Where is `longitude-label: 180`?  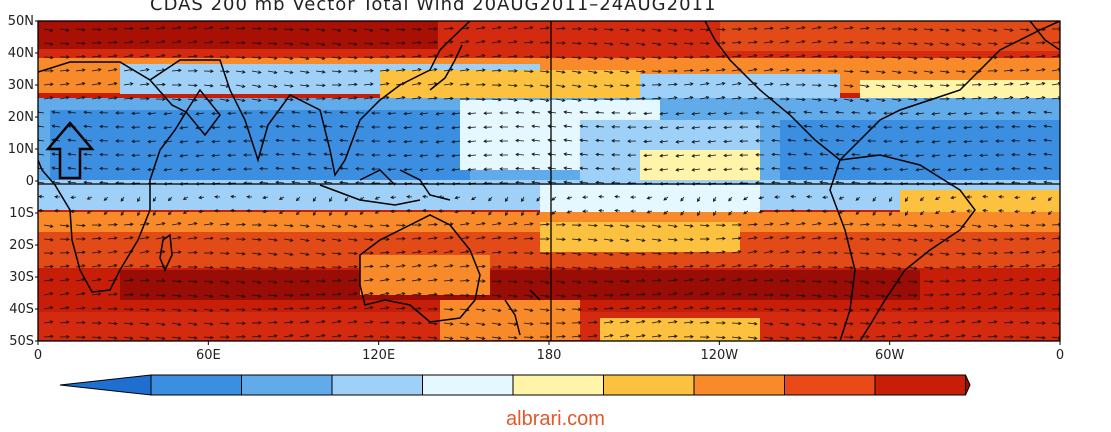 longitude-label: 180 is located at coordinates (549, 355).